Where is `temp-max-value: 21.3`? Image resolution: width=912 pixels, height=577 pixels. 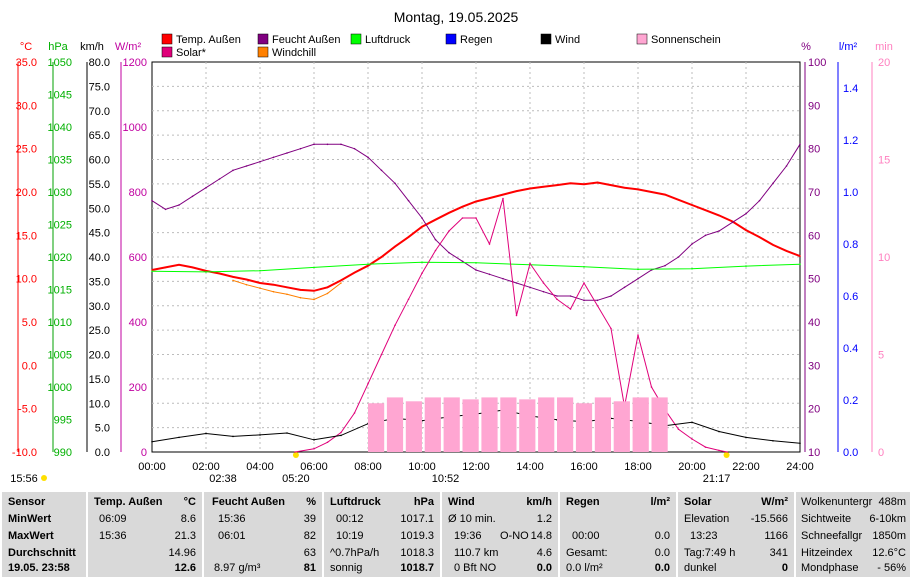 temp-max-value: 21.3 is located at coordinates (185, 536).